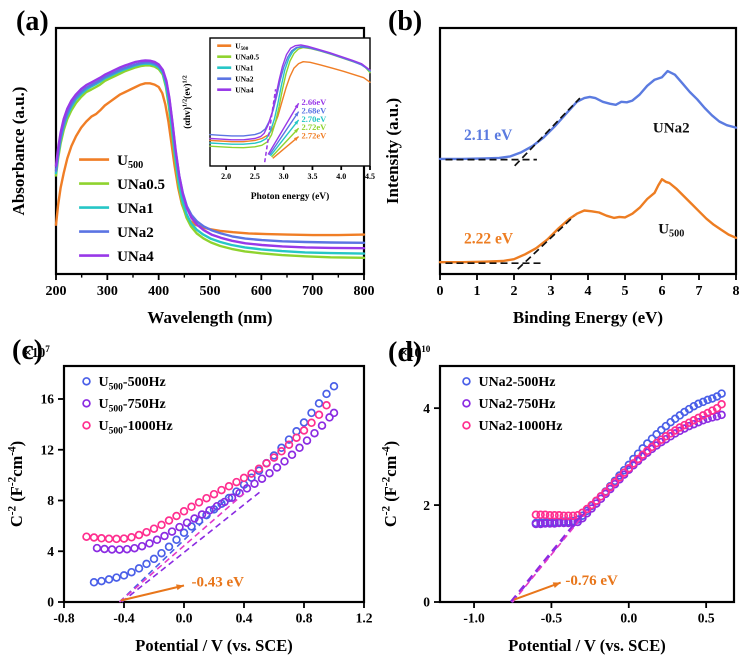 This screenshot has width=749, height=666. Describe the element at coordinates (625, 291) in the screenshot. I see `x-tick-label: 5` at that location.